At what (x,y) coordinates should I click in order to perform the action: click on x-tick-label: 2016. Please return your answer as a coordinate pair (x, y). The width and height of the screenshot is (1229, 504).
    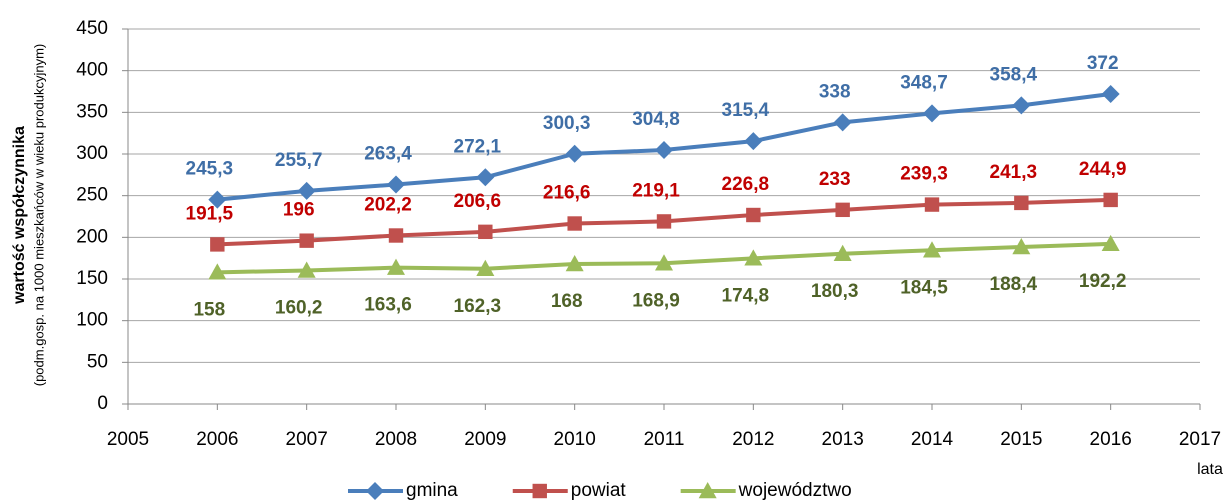
    Looking at the image, I should click on (1111, 439).